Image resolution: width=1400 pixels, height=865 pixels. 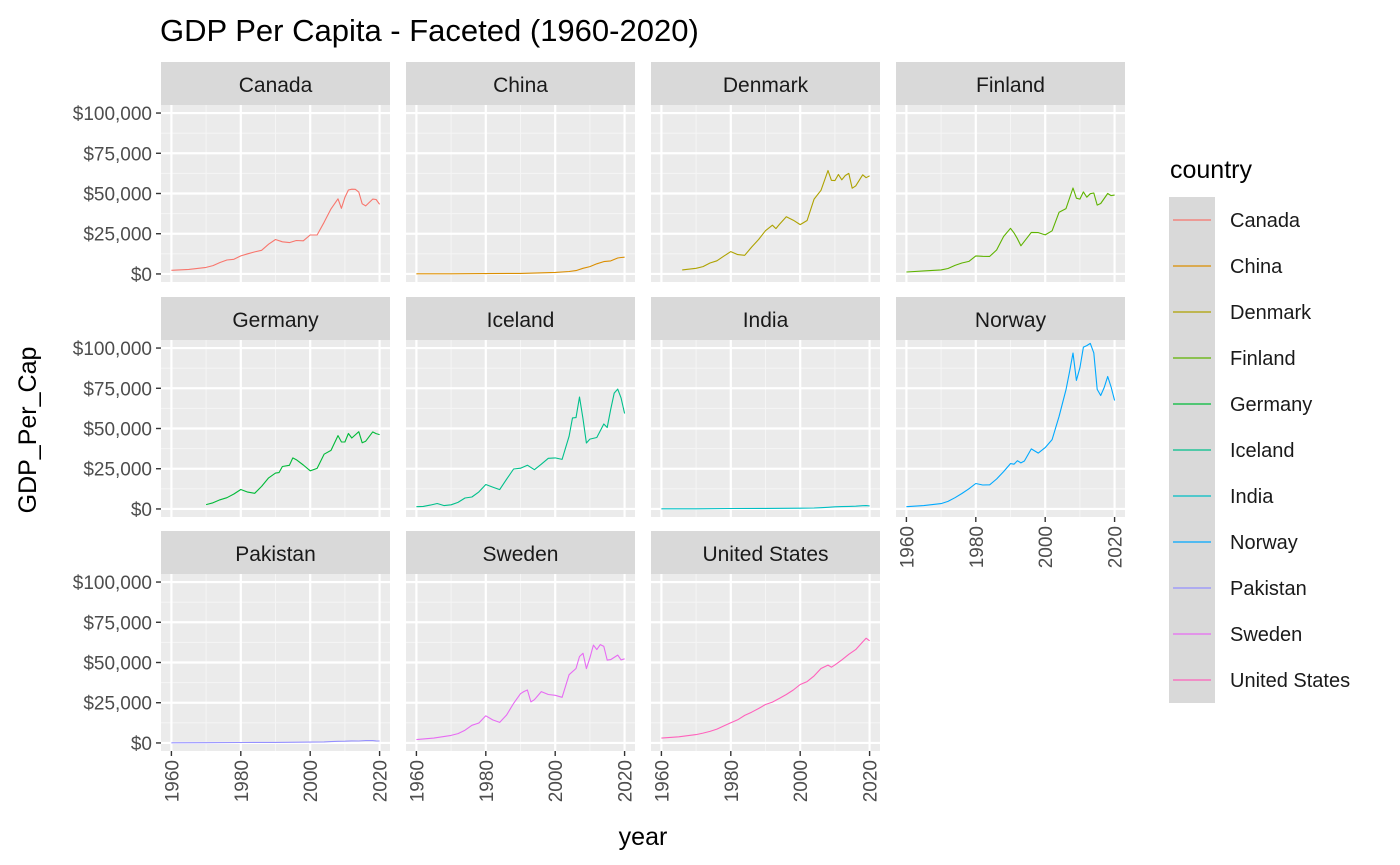 I want to click on y-axis-title-text: GDP_Per_Cap, so click(x=28, y=430).